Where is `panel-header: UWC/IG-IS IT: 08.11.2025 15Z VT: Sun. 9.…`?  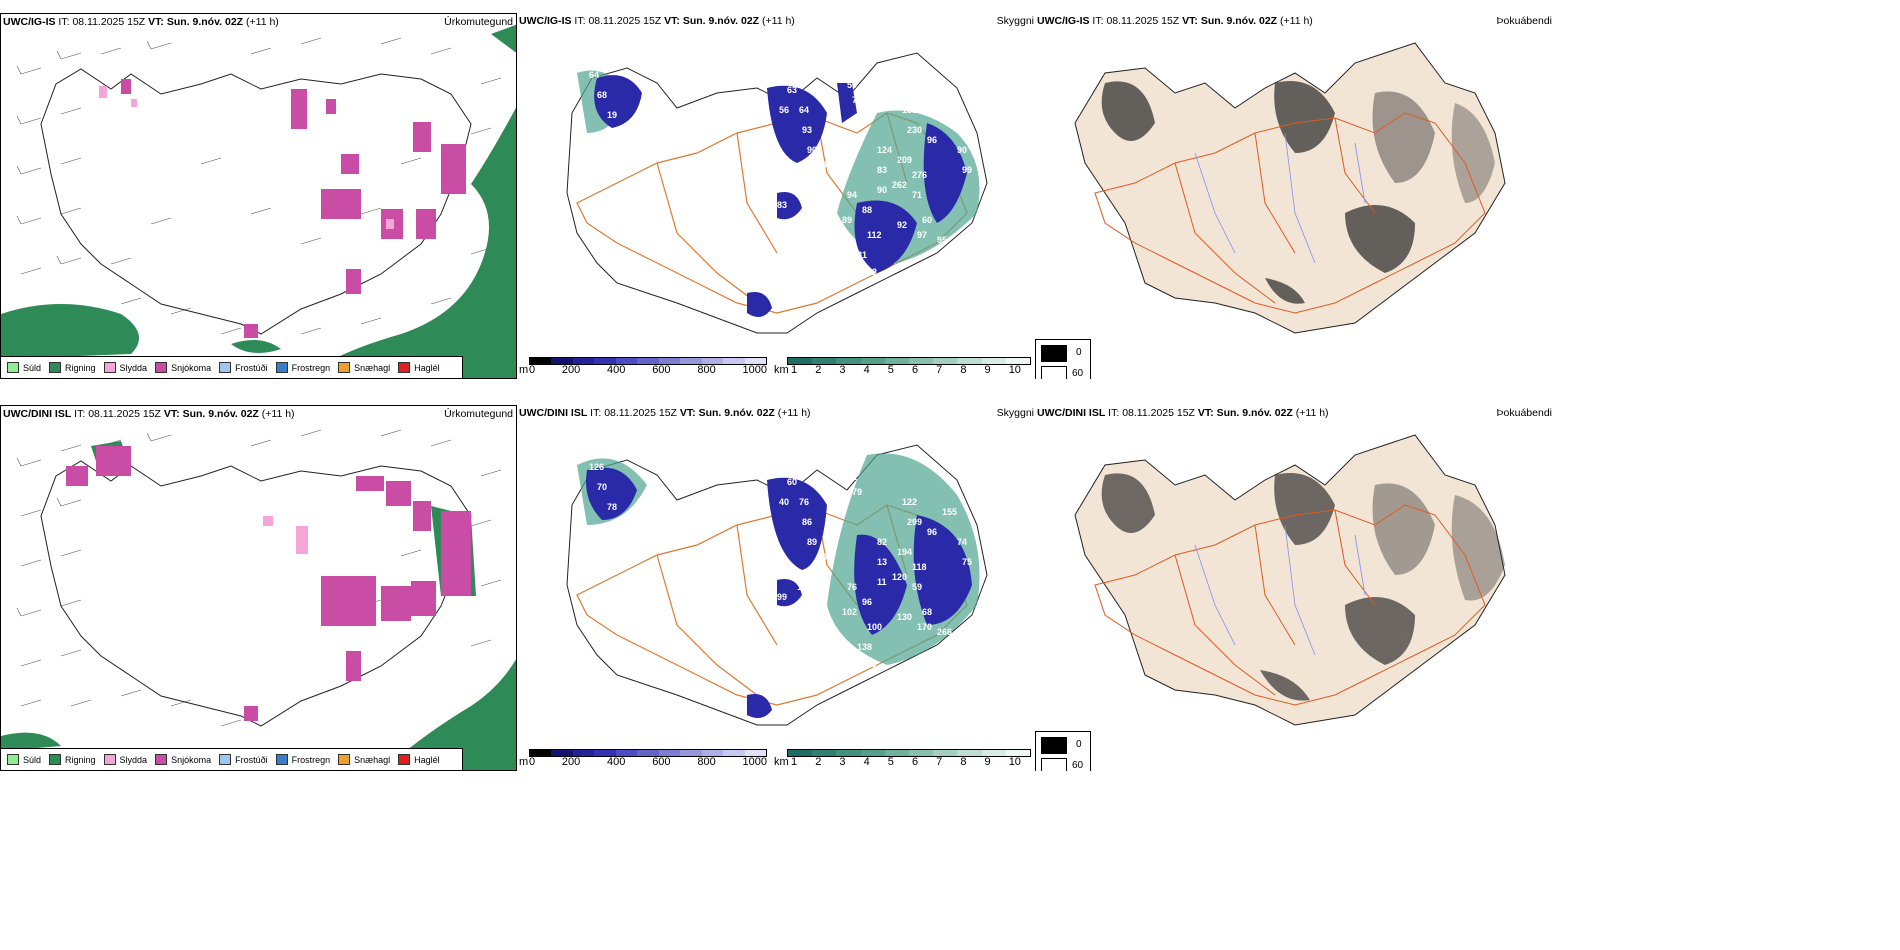
panel-header: UWC/IG-IS IT: 08.11.2025 15Z VT: Sun. 9.… is located at coordinates (657, 21).